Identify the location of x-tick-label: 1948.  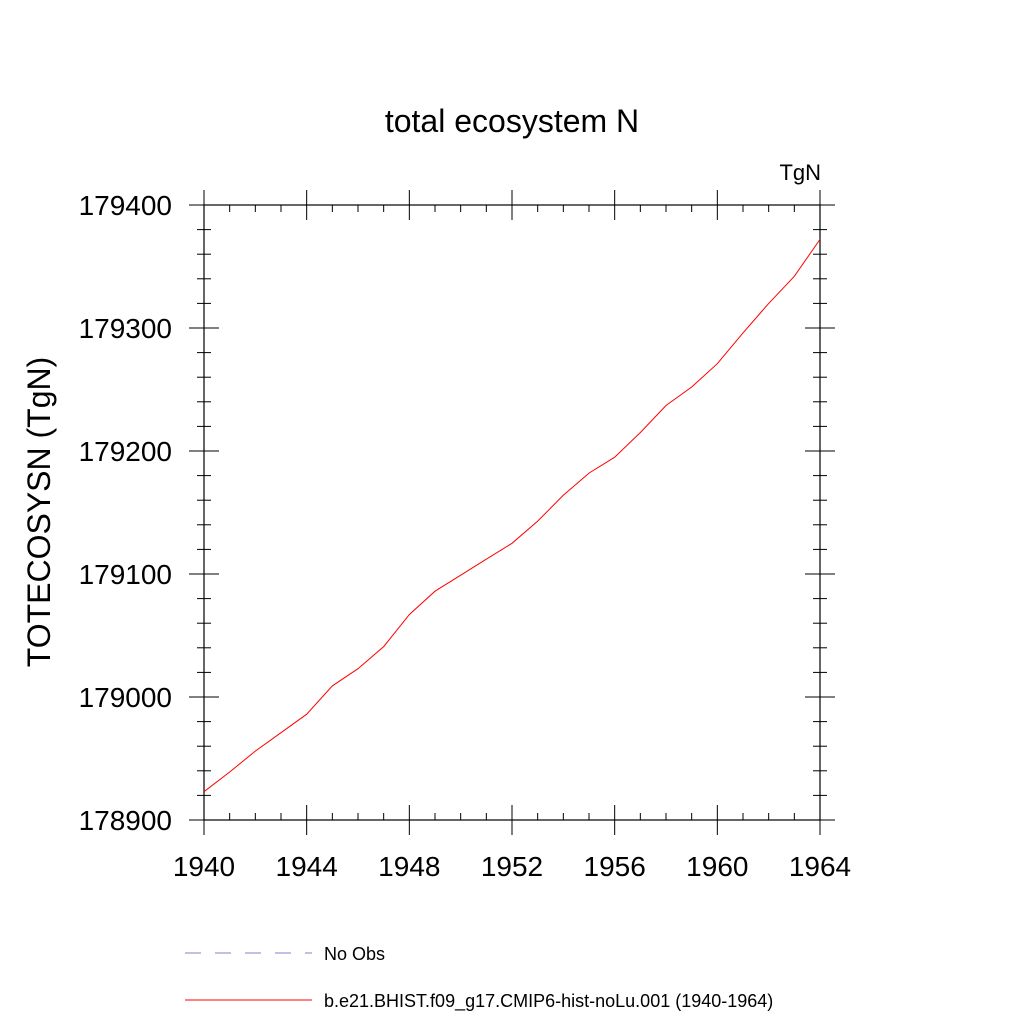
(409, 866).